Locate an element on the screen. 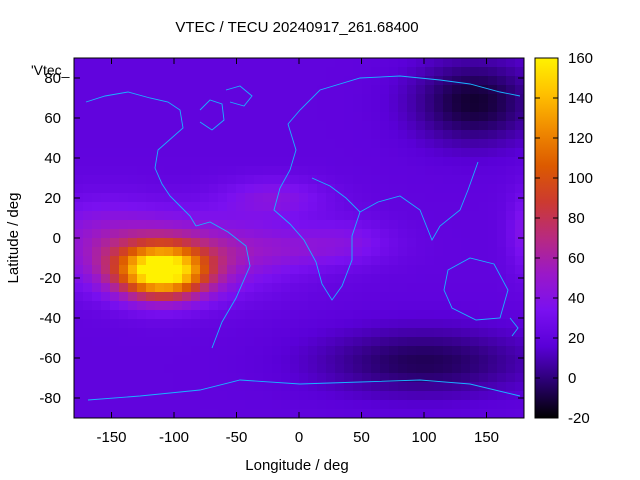 This screenshot has width=640, height=480. chart-title: VTEC / TECU 20240917_261.68400 is located at coordinates (296, 27).